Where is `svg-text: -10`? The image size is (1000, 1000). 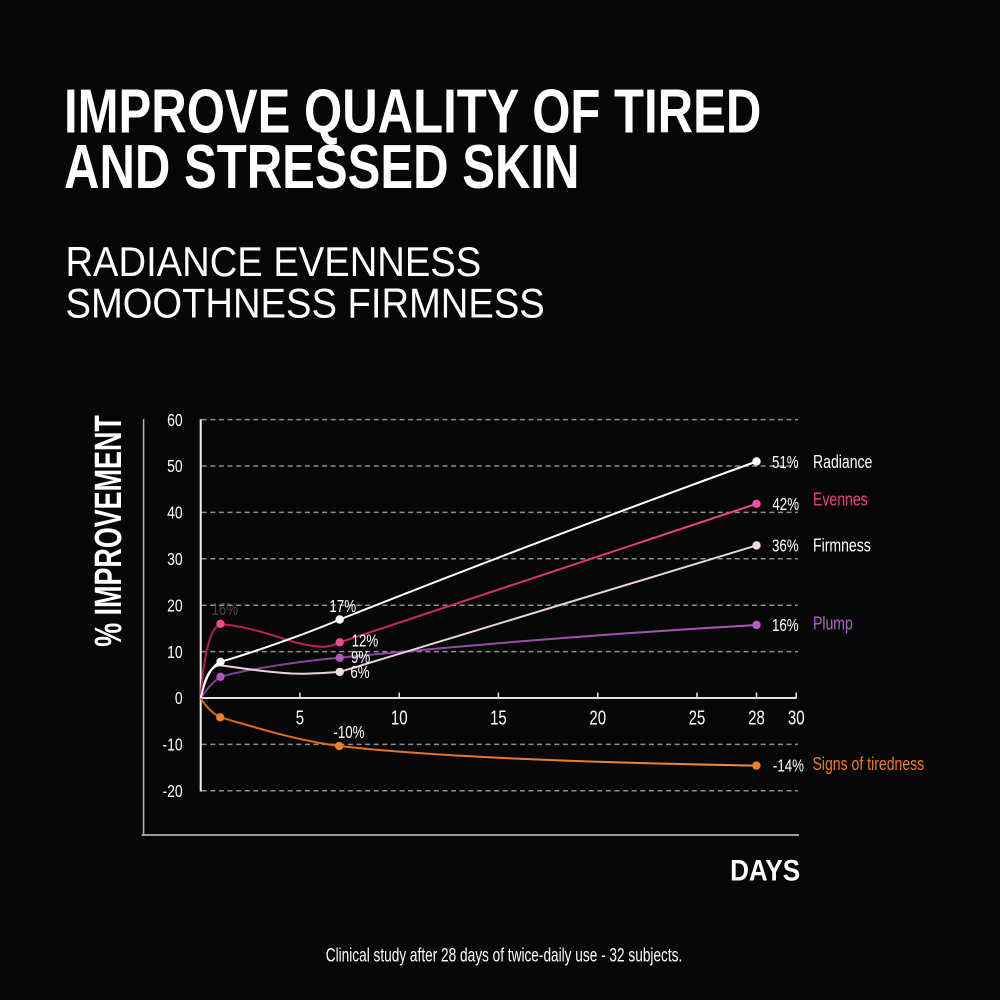 svg-text: -10 is located at coordinates (172, 745).